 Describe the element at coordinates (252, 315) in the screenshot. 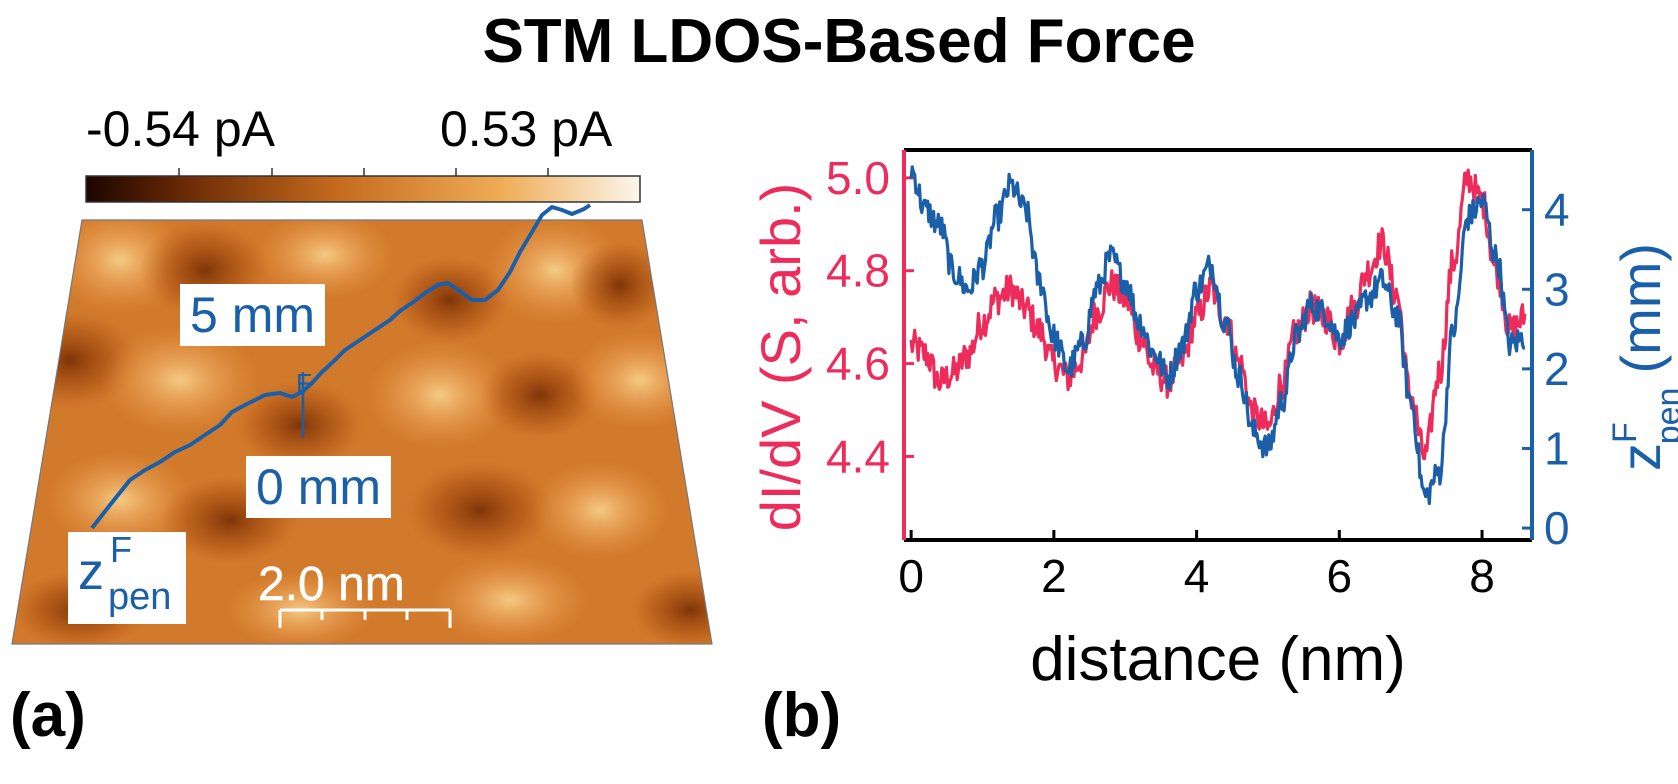

I see `trace-top-label: 5 mm` at that location.